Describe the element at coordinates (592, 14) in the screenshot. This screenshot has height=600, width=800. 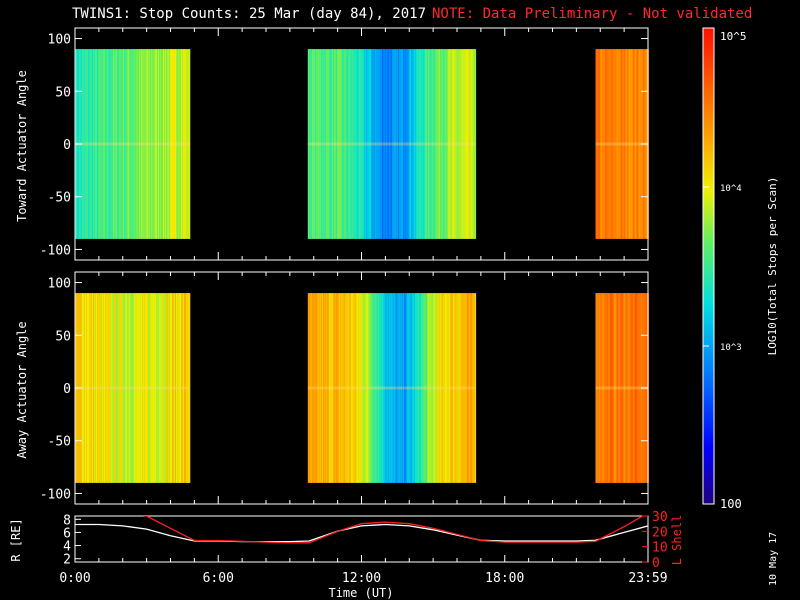
I see `preliminary-note: NOTE: Data Preliminary - Not validated` at that location.